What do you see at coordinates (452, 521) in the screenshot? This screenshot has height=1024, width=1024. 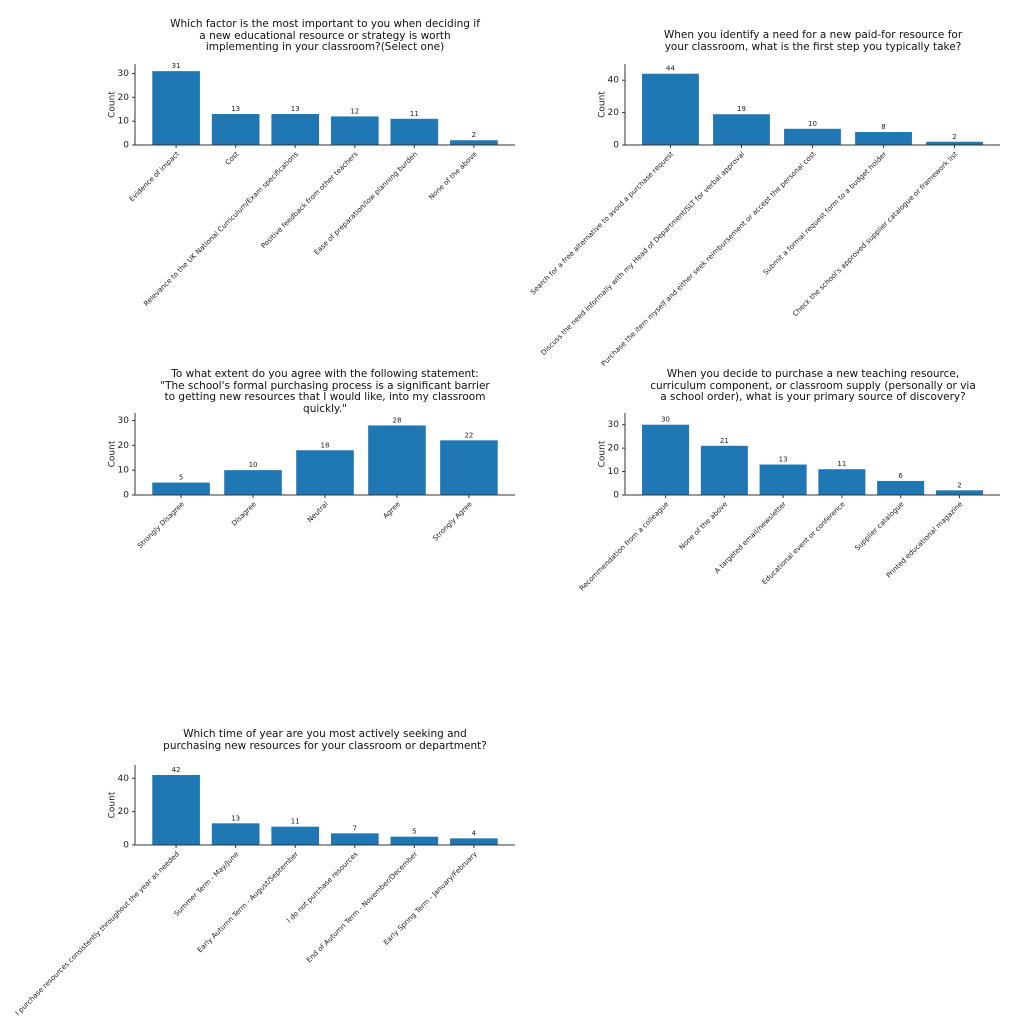 I see `x-tick-label: Strongly Agree` at bounding box center [452, 521].